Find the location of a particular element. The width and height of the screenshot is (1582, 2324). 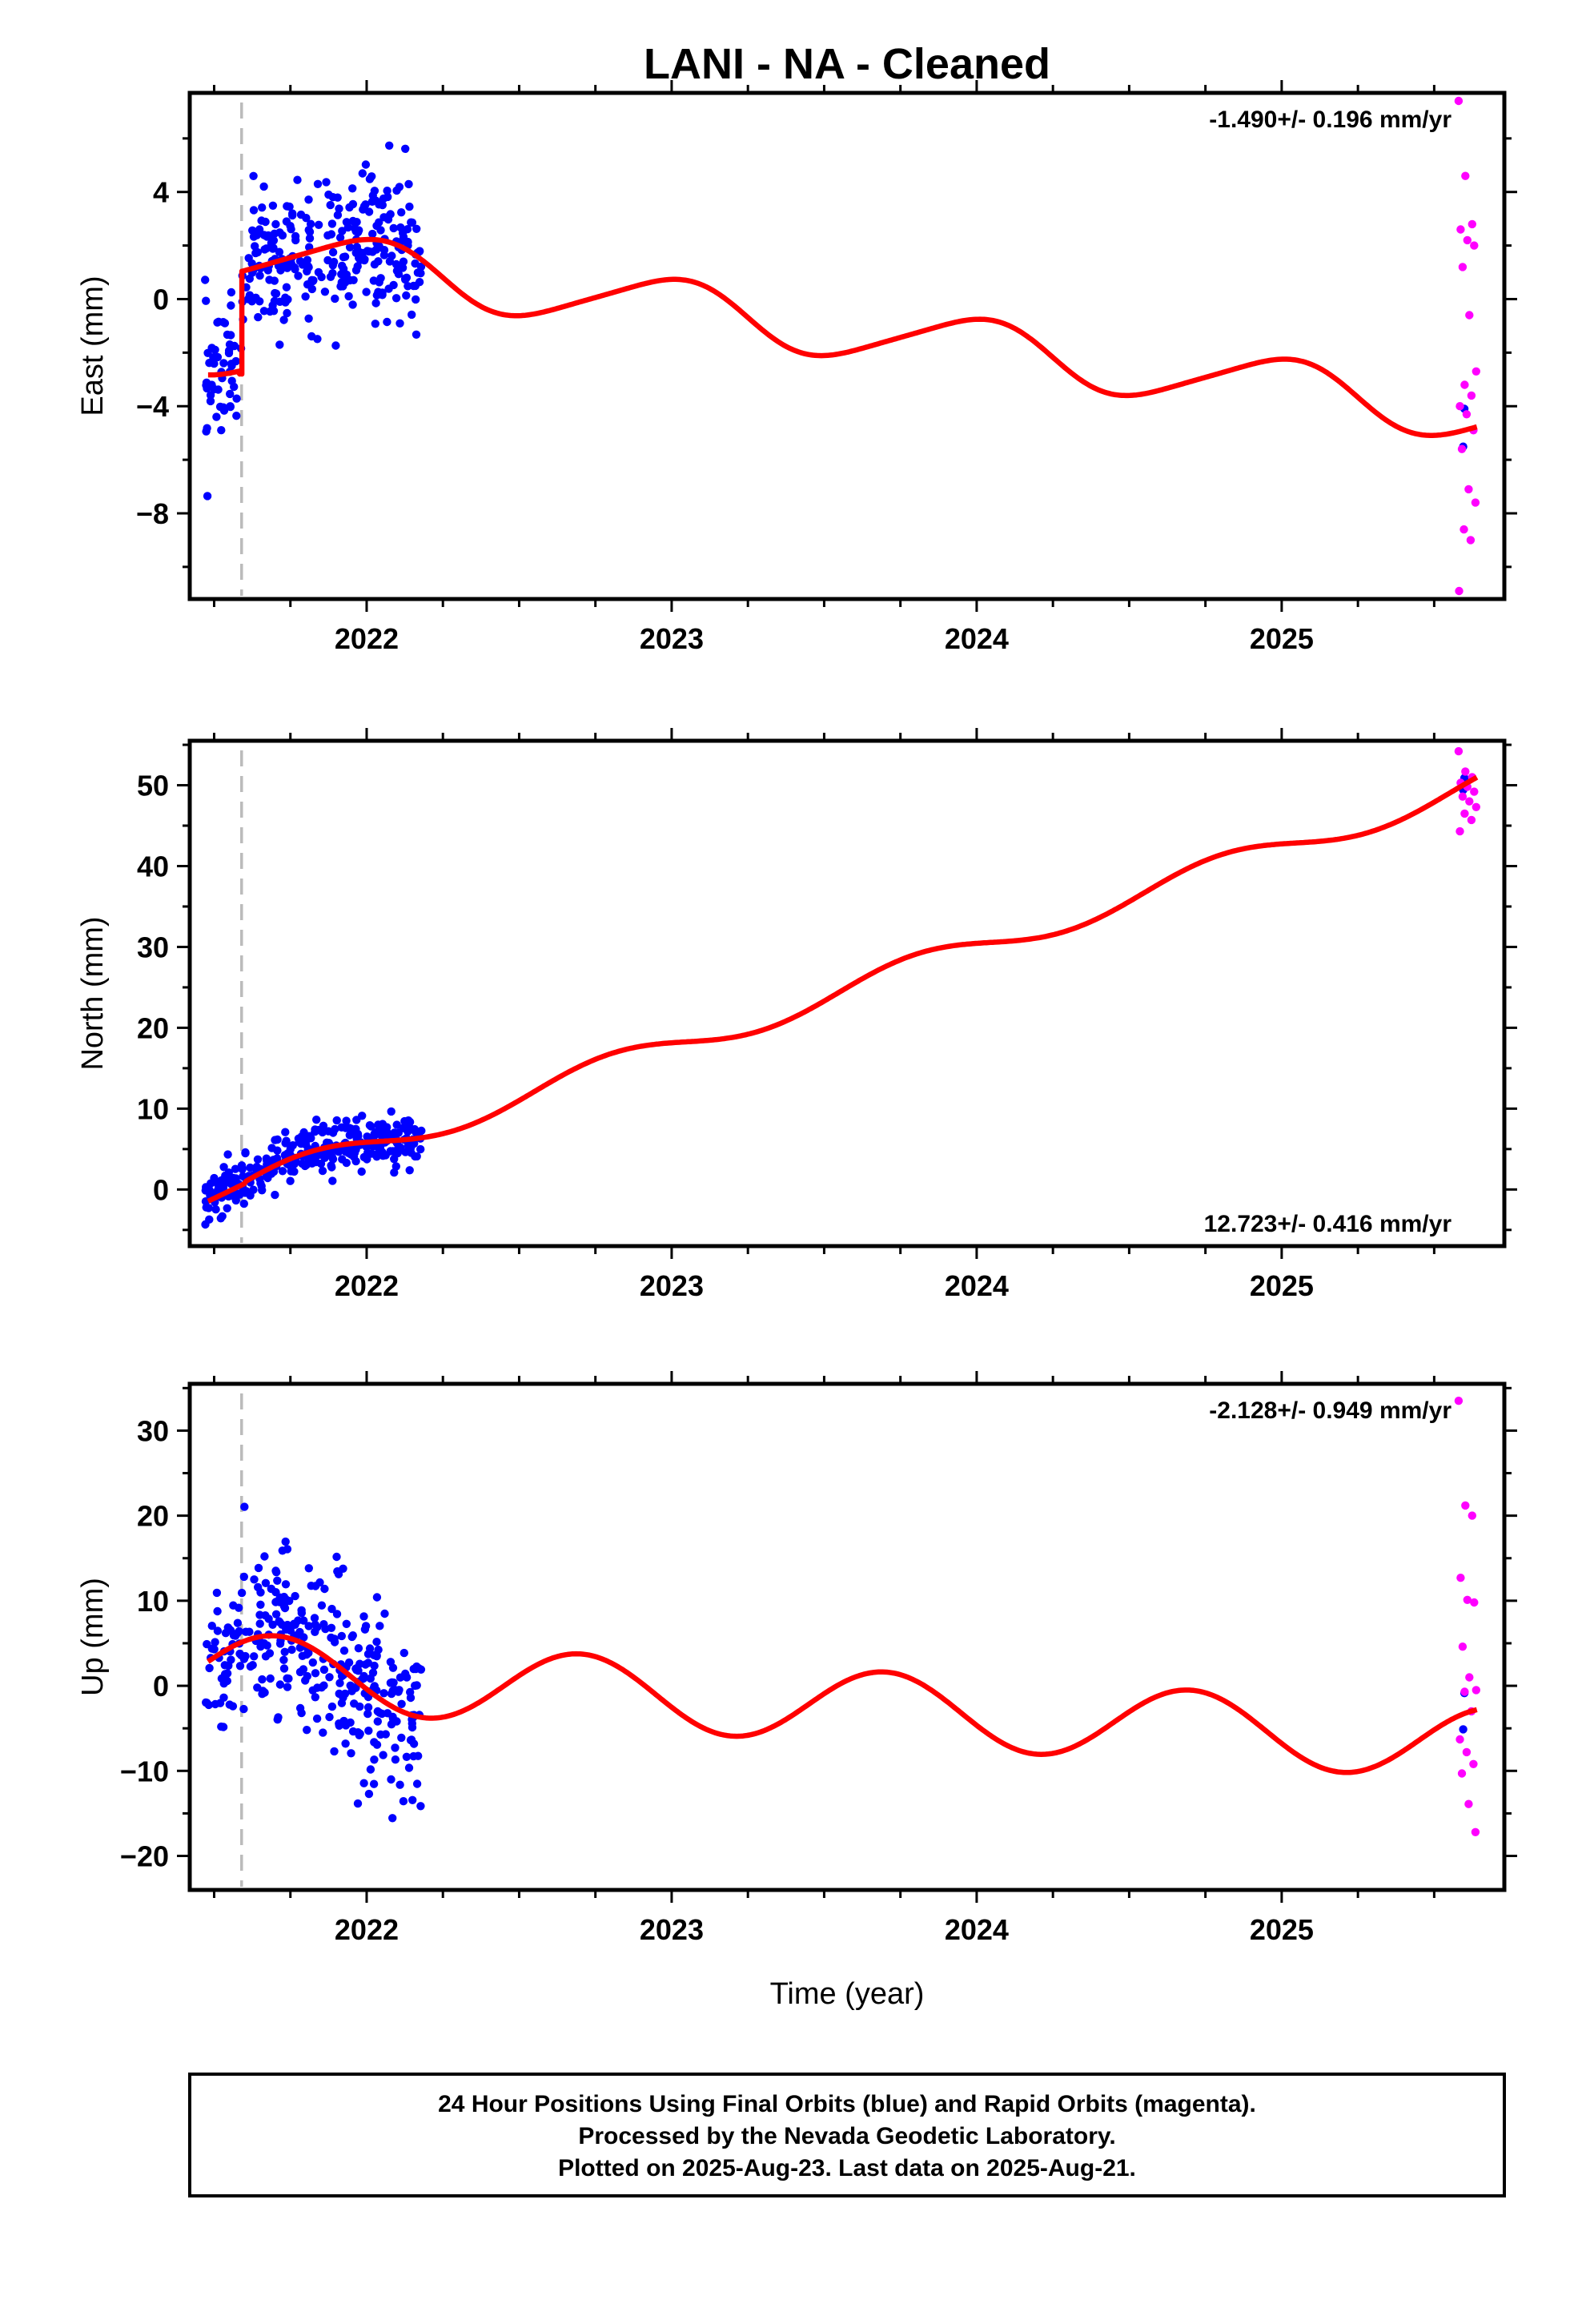

y-tick-label: 50 is located at coordinates (153, 786).